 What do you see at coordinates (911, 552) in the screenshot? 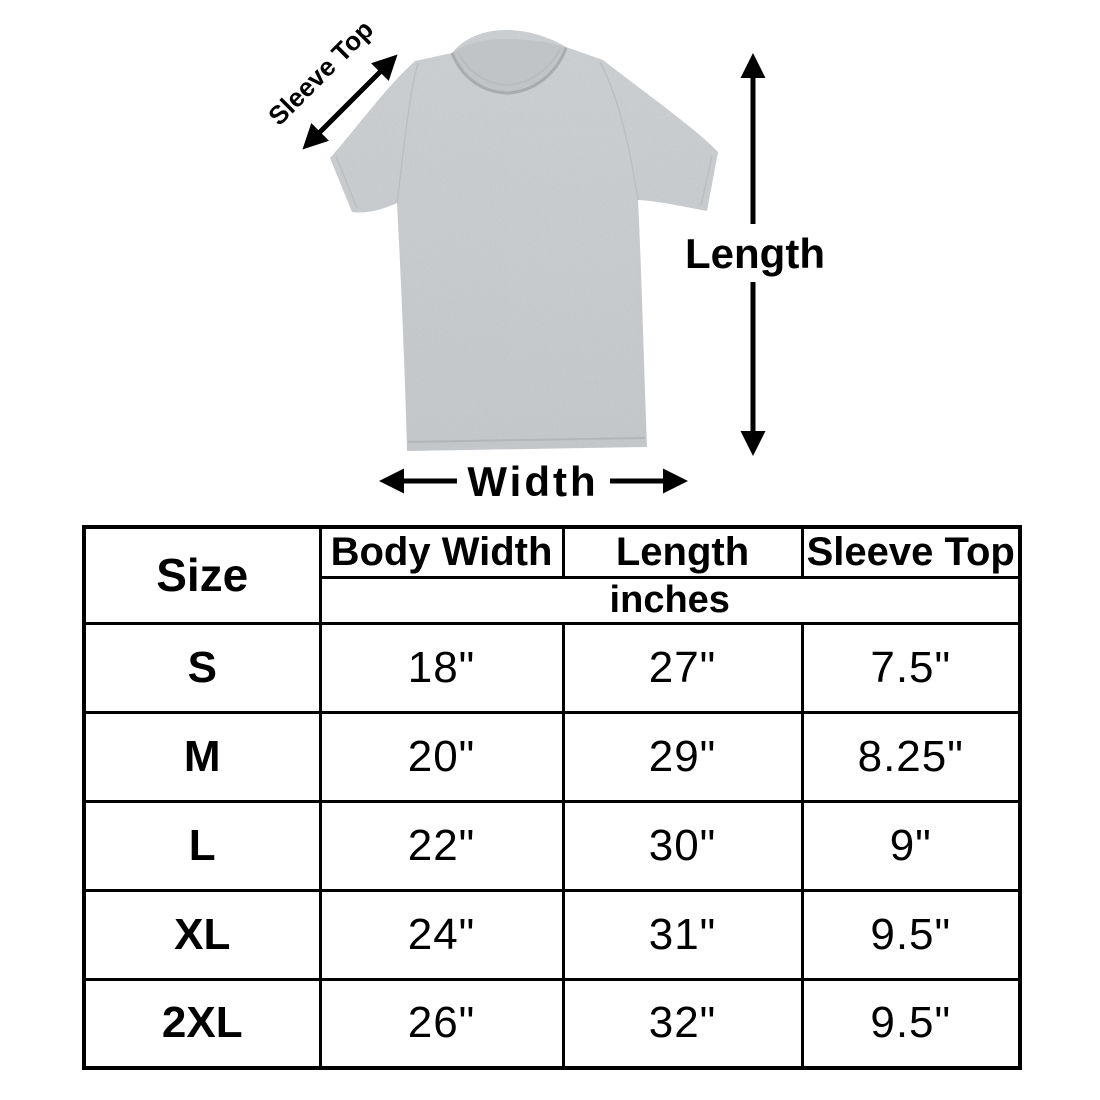
I see `col-header-sleeve-top: Sleeve Top` at bounding box center [911, 552].